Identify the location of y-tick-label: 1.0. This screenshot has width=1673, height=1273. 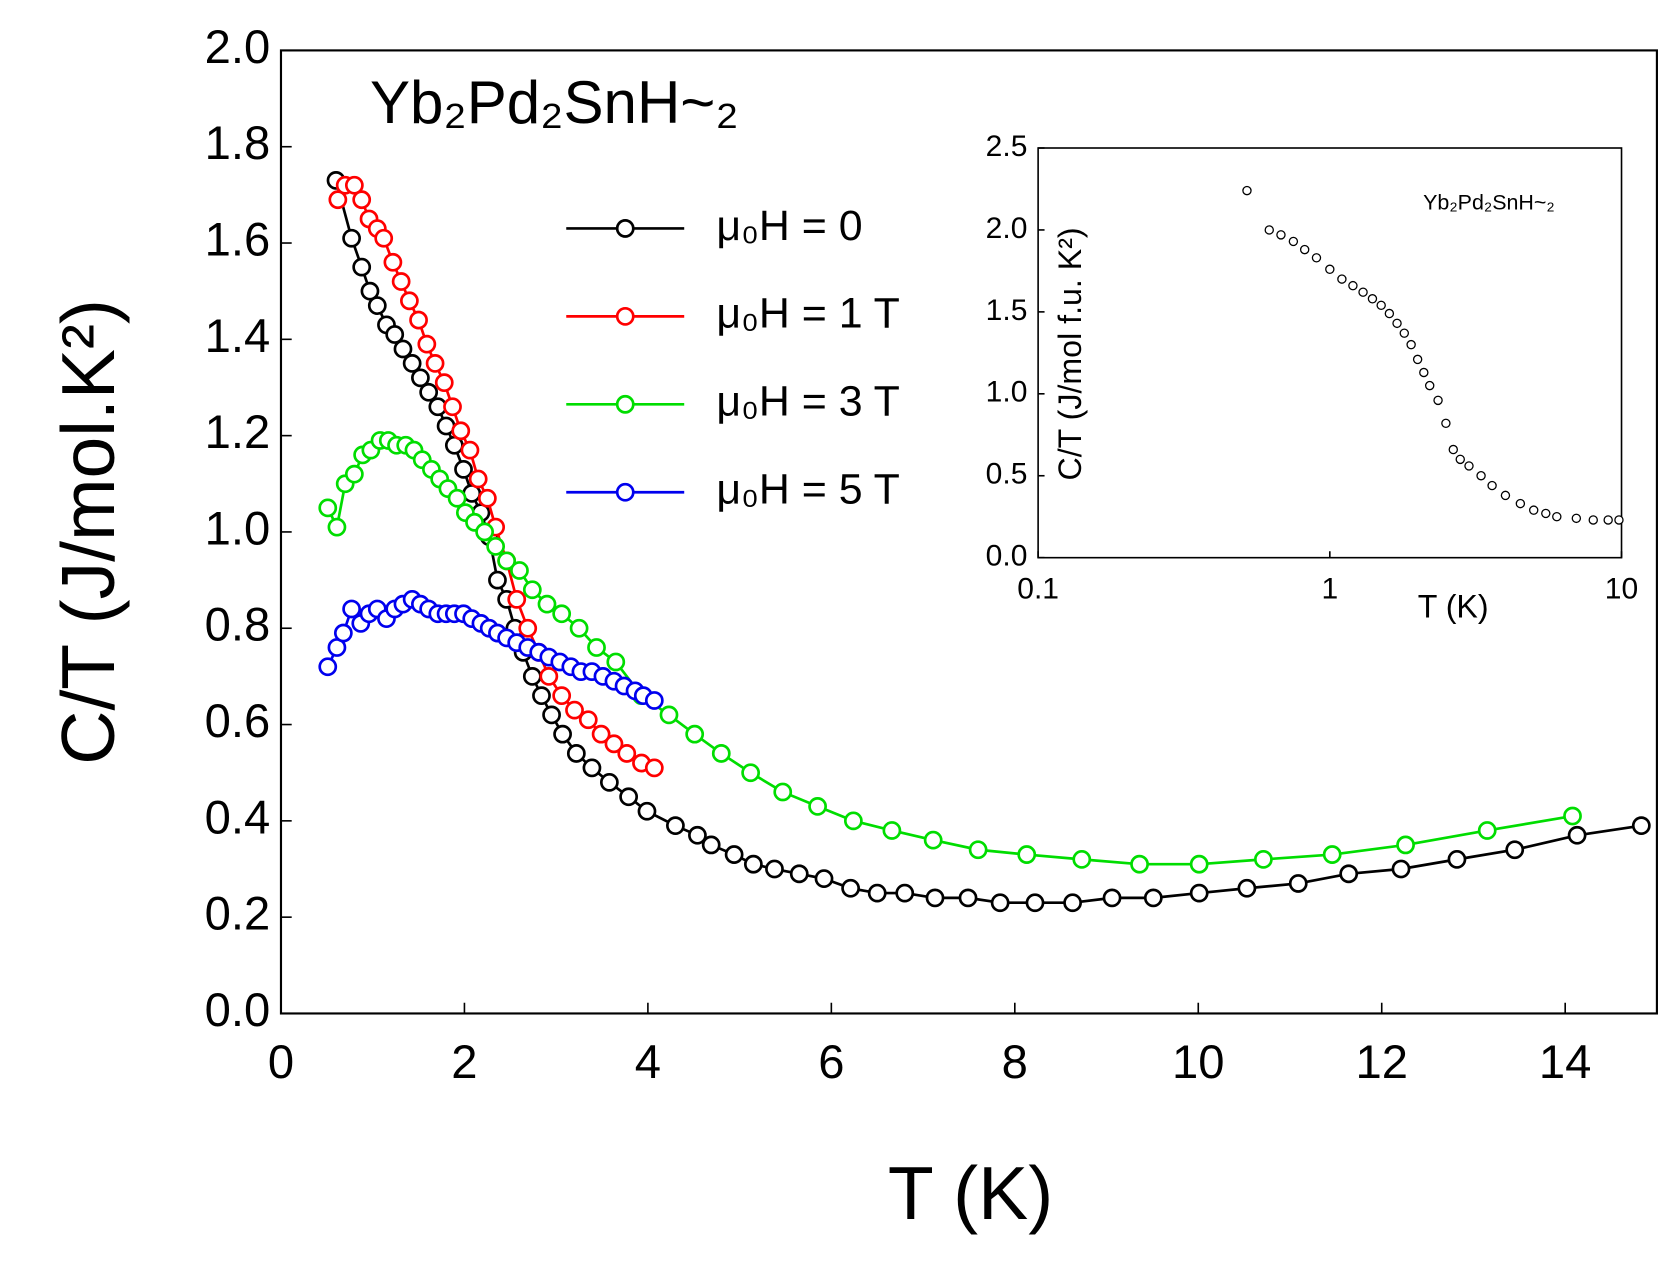
(1007, 392).